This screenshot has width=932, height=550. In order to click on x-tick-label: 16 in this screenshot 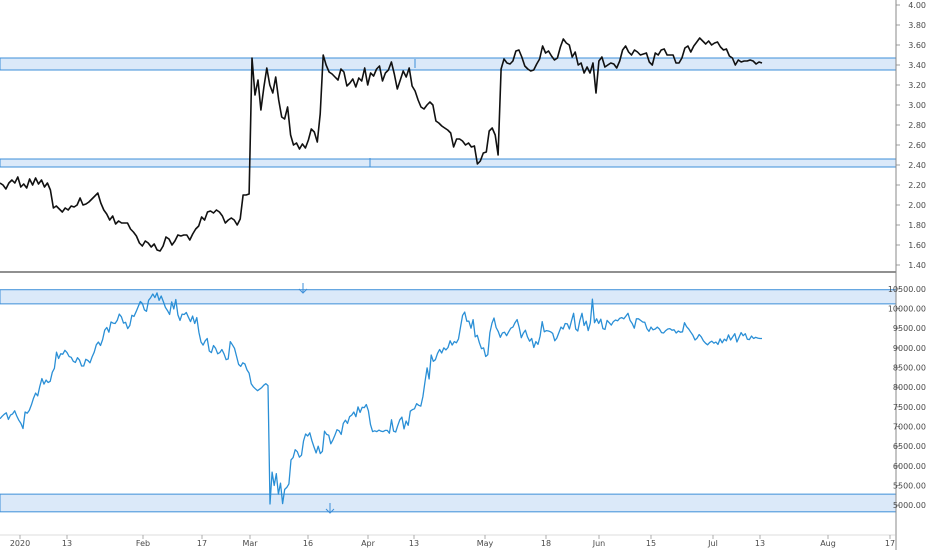, I will do `click(308, 543)`.